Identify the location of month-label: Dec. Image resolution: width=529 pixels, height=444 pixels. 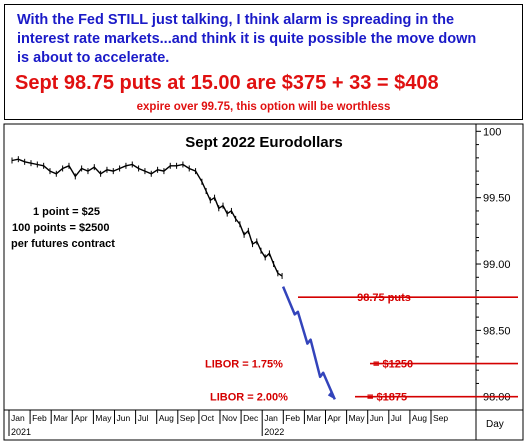
(251, 418).